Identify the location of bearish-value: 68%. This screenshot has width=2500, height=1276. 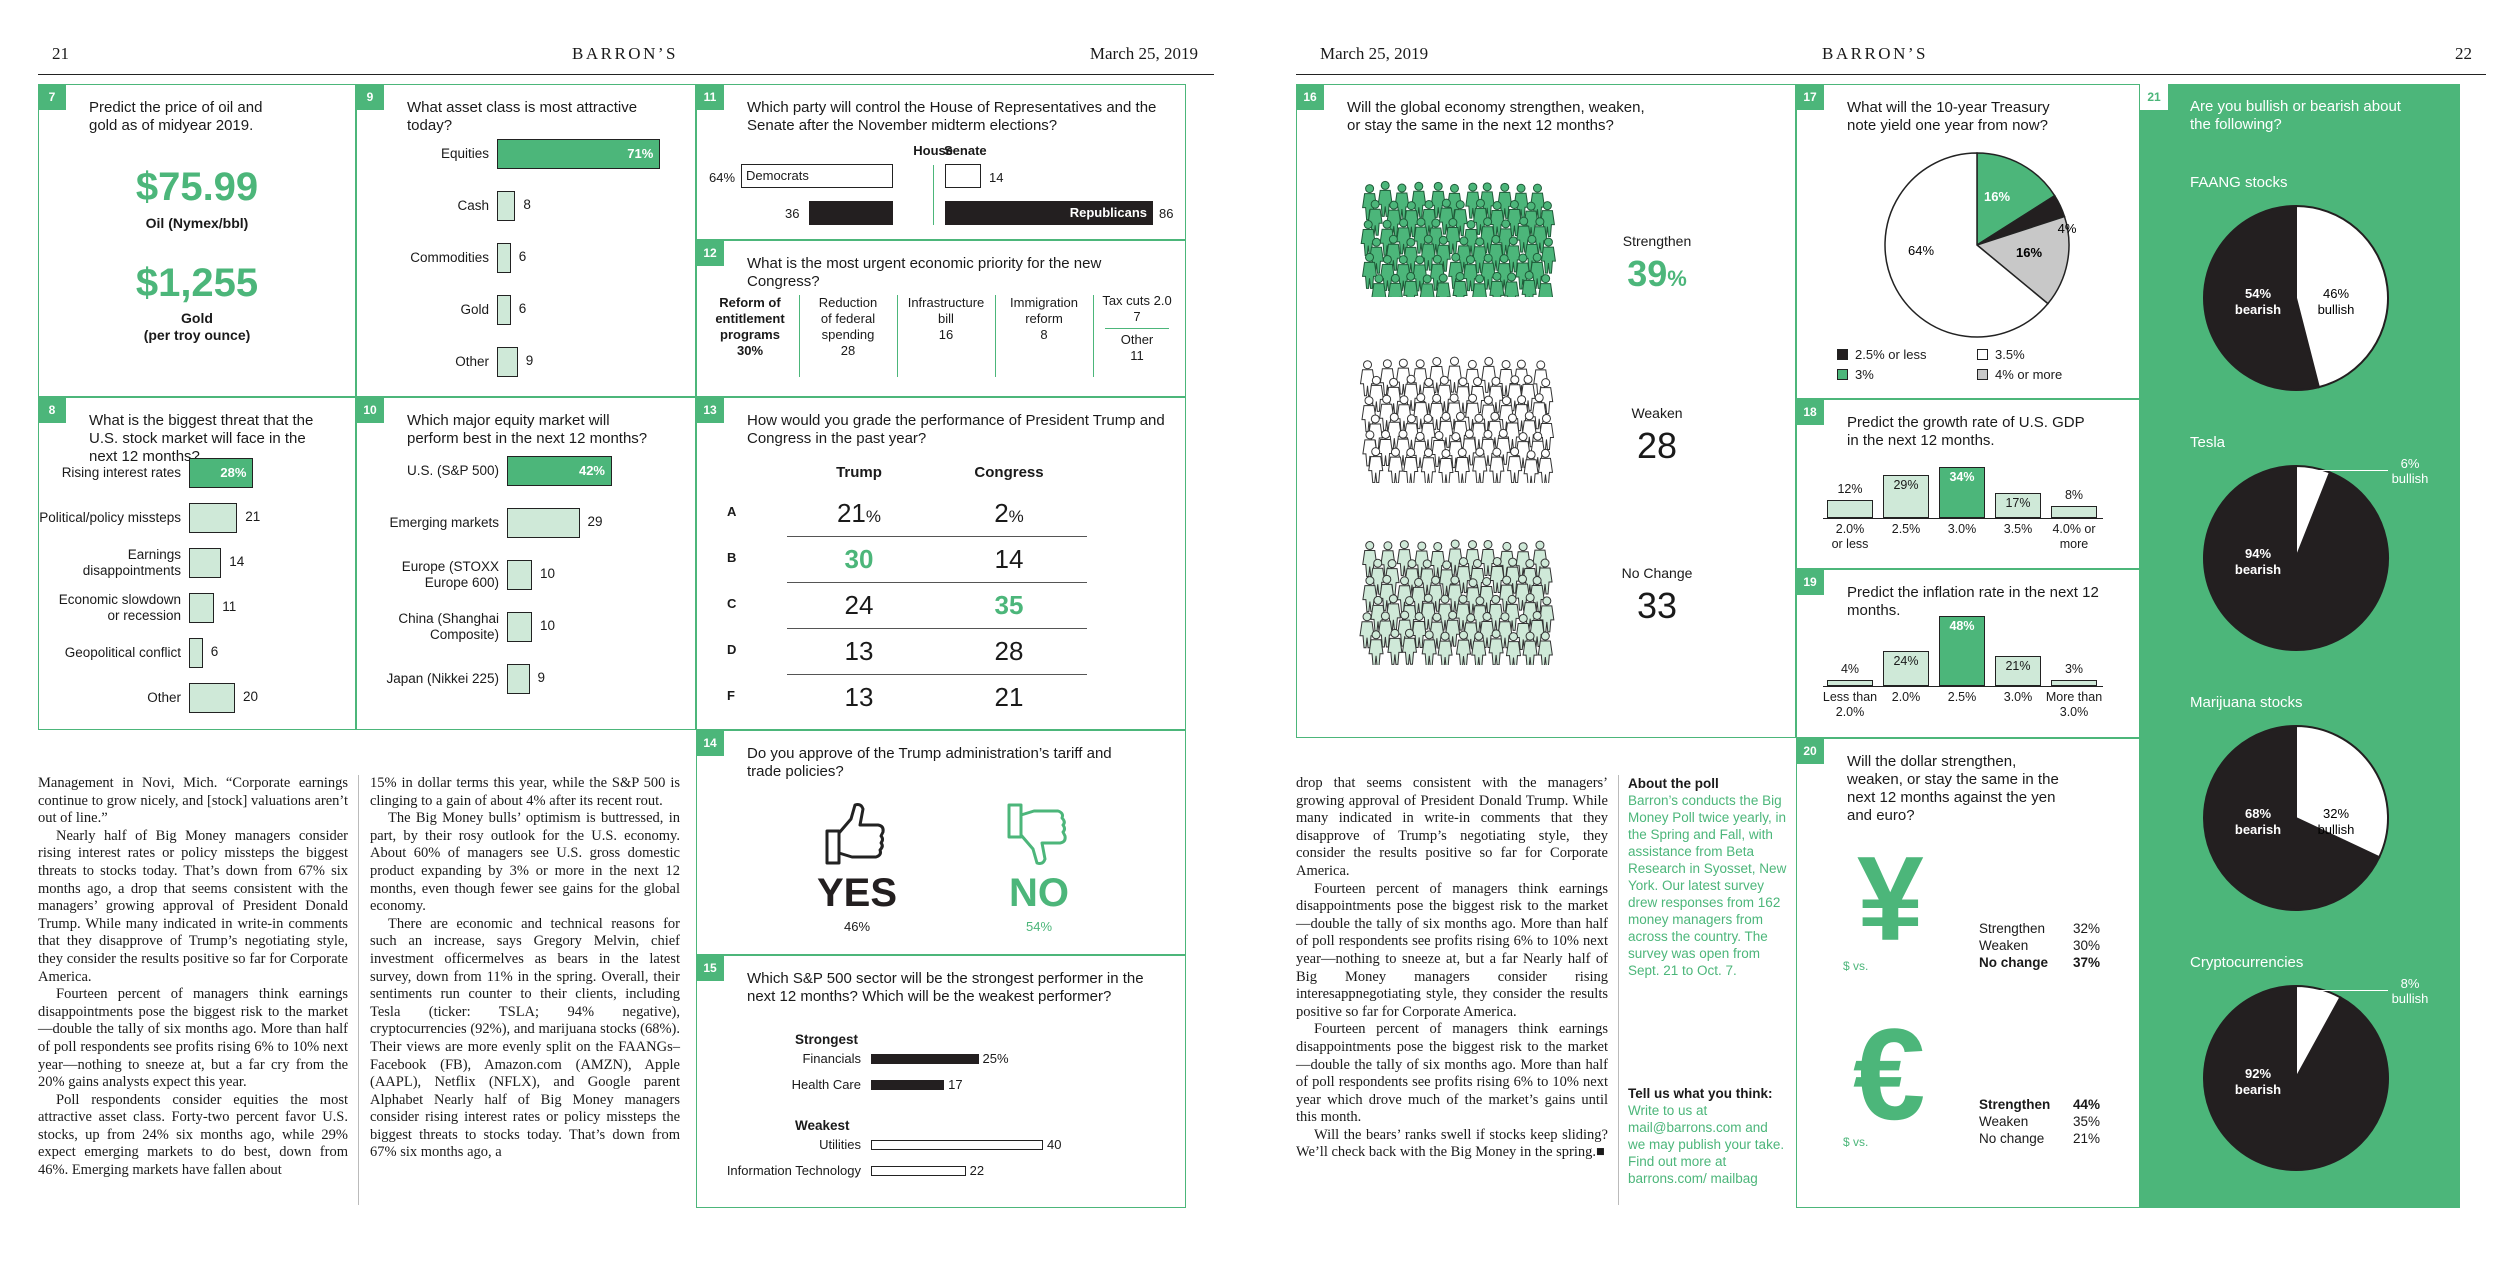
(2258, 813).